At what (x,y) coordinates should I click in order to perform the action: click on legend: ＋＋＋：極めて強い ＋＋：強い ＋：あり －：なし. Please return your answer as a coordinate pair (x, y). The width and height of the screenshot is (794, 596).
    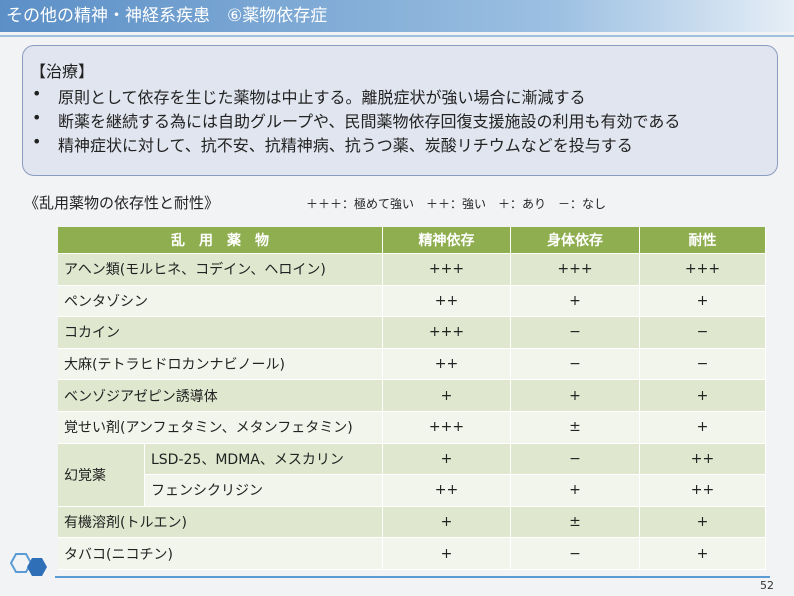
    Looking at the image, I should click on (456, 204).